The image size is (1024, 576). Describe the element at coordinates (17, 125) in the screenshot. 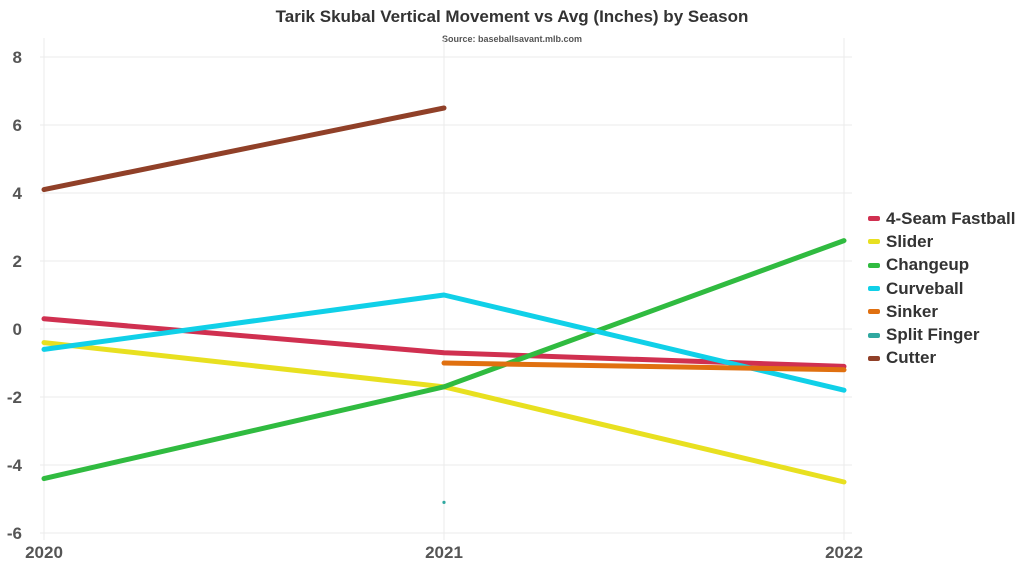

I see `y-tick-label: 6` at that location.